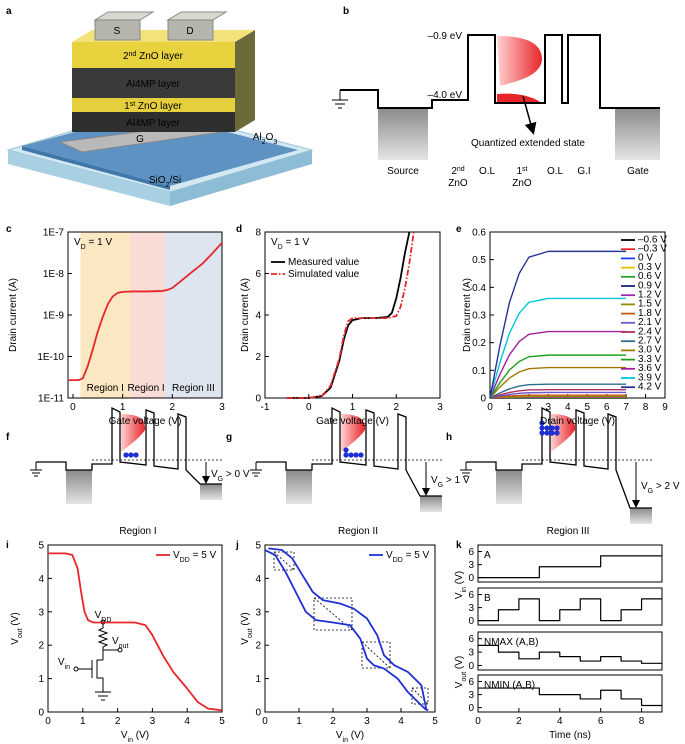  What do you see at coordinates (650, 322) in the screenshot?
I see `legend-label: 2.1 V` at bounding box center [650, 322].